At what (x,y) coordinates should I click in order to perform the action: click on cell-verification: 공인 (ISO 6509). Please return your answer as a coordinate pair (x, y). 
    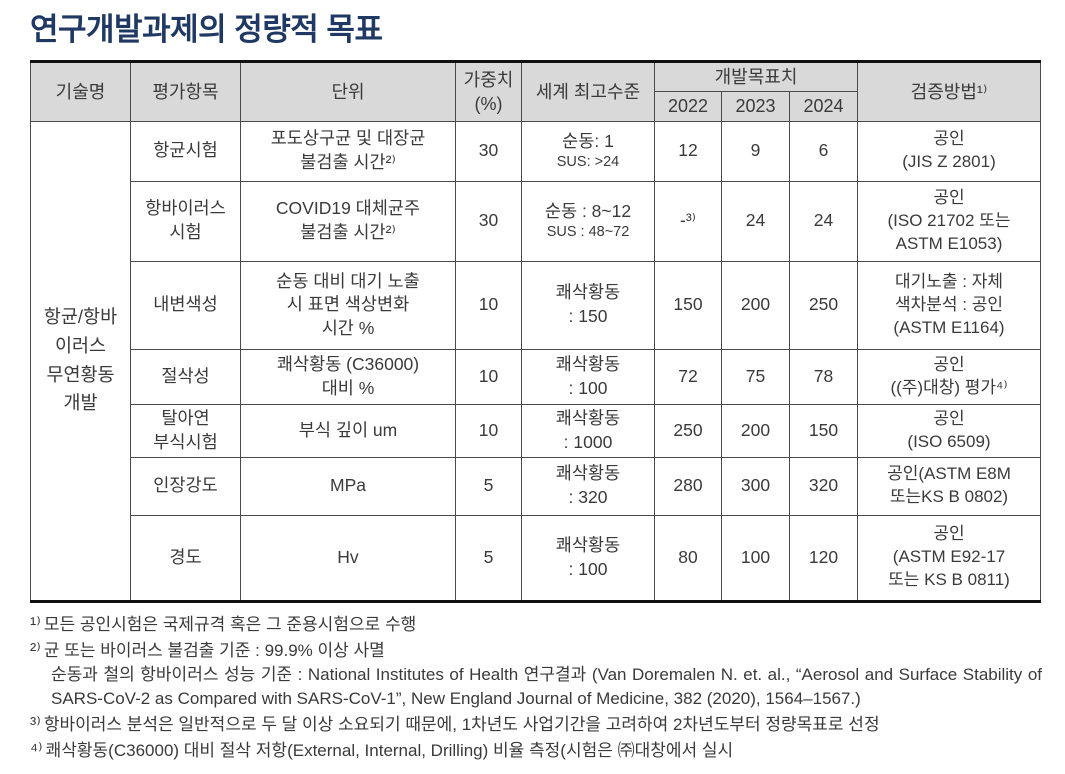
    Looking at the image, I should click on (949, 430).